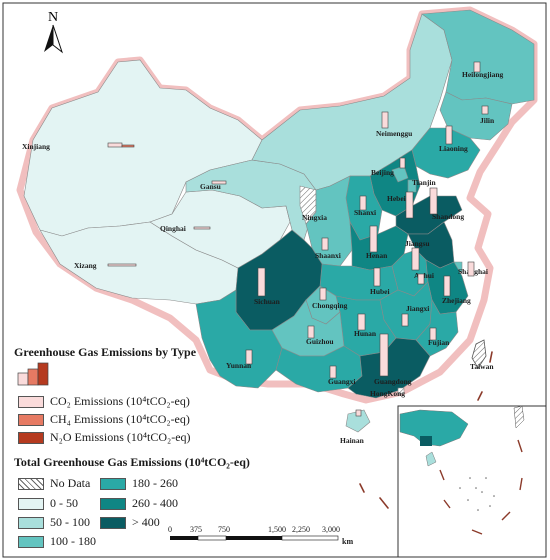 This screenshot has height=560, width=550. What do you see at coordinates (267, 301) in the screenshot?
I see `label-sichuan: Sichuan` at bounding box center [267, 301].